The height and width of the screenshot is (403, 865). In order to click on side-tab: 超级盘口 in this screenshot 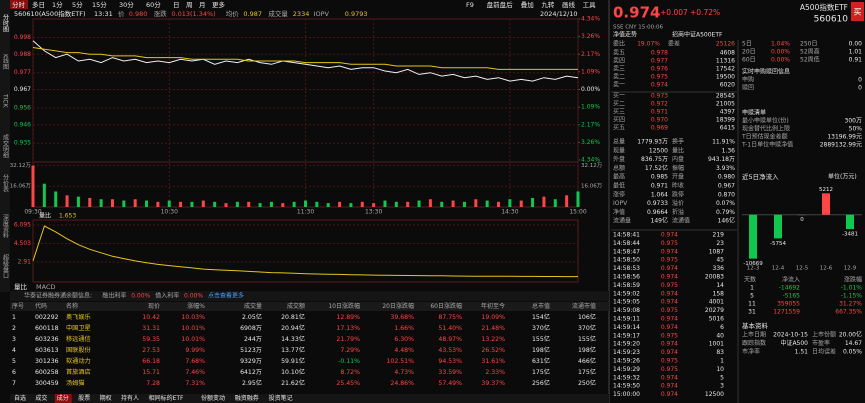, I will do `click(5, 266)`.